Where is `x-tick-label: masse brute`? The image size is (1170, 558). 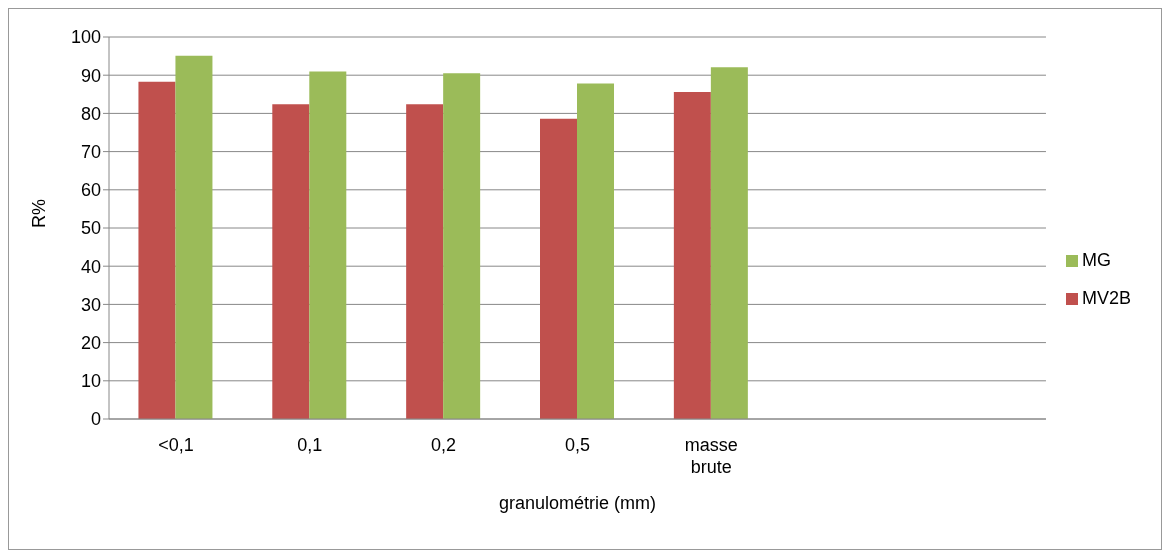 x-tick-label: masse brute is located at coordinates (711, 456).